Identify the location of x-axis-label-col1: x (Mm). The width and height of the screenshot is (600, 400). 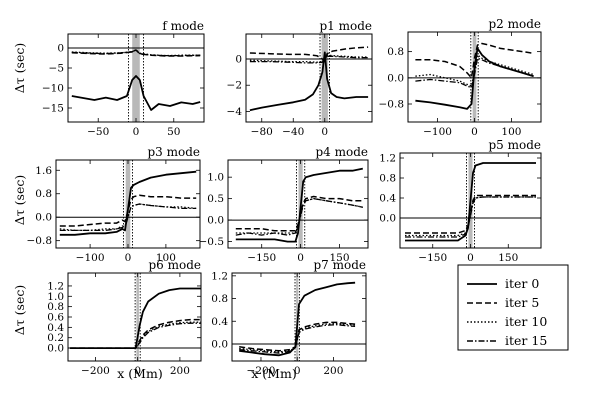
(139, 373).